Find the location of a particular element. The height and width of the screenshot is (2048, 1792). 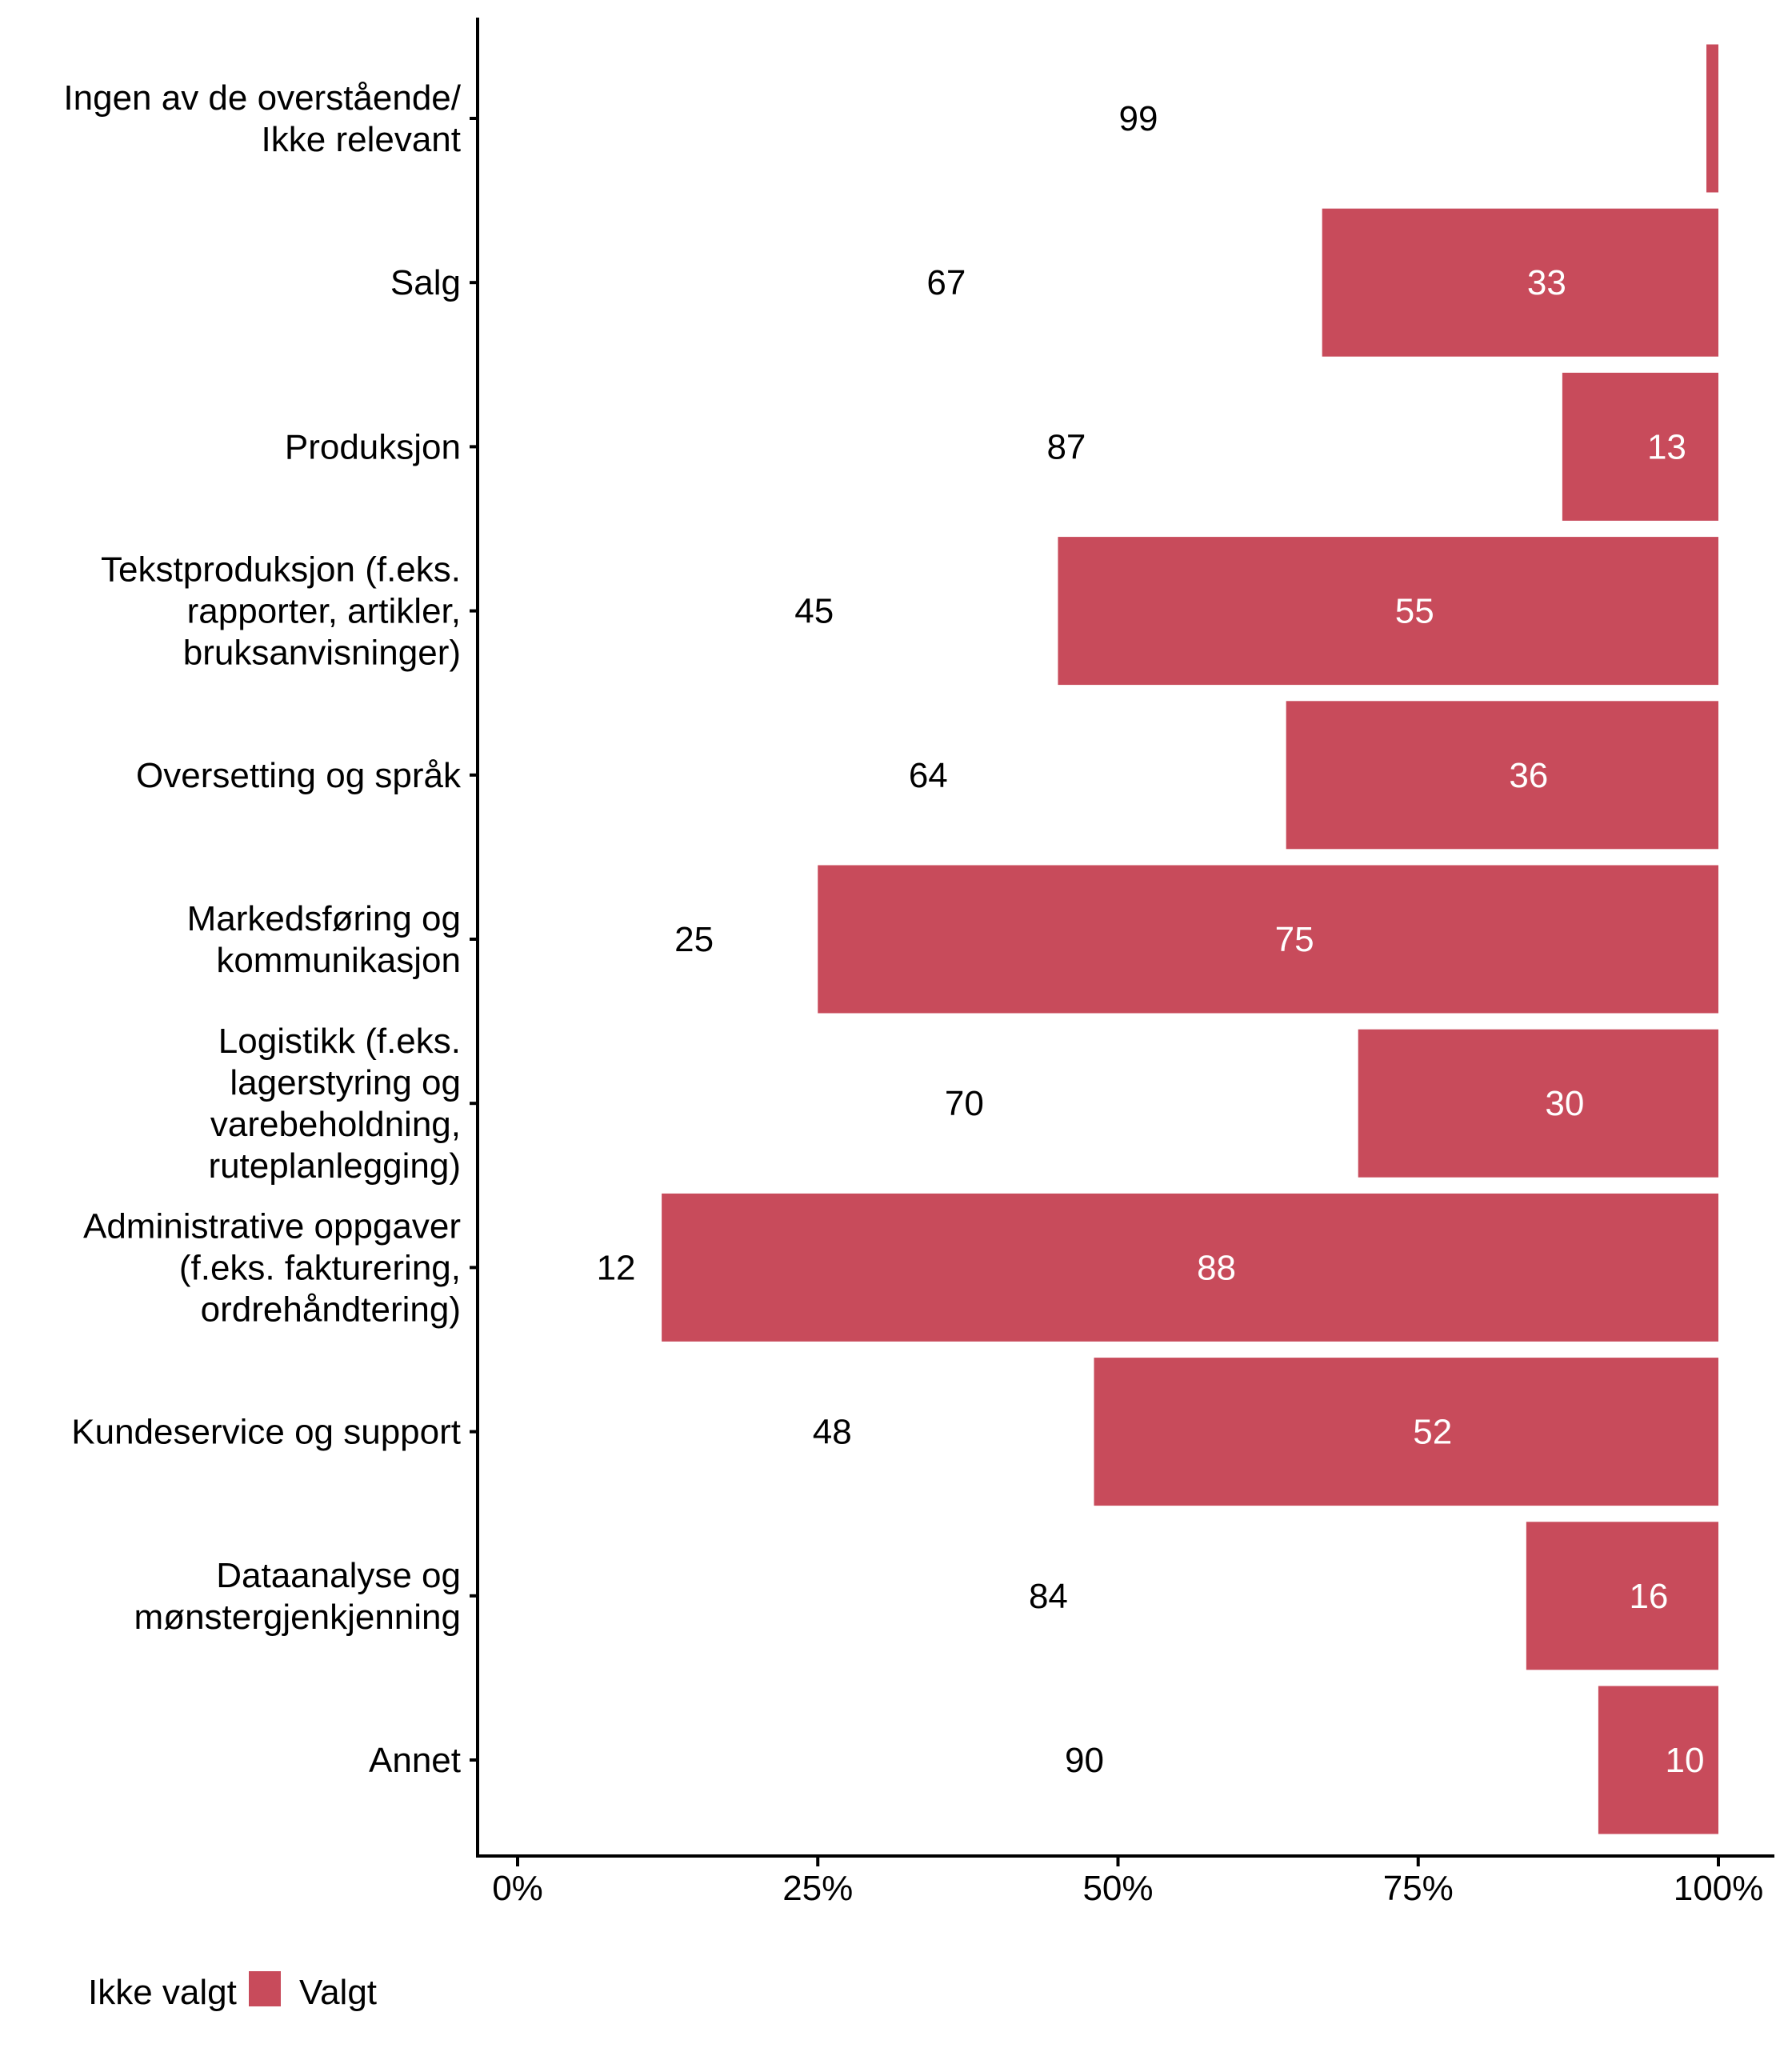

value-label: 10 is located at coordinates (1684, 1760).